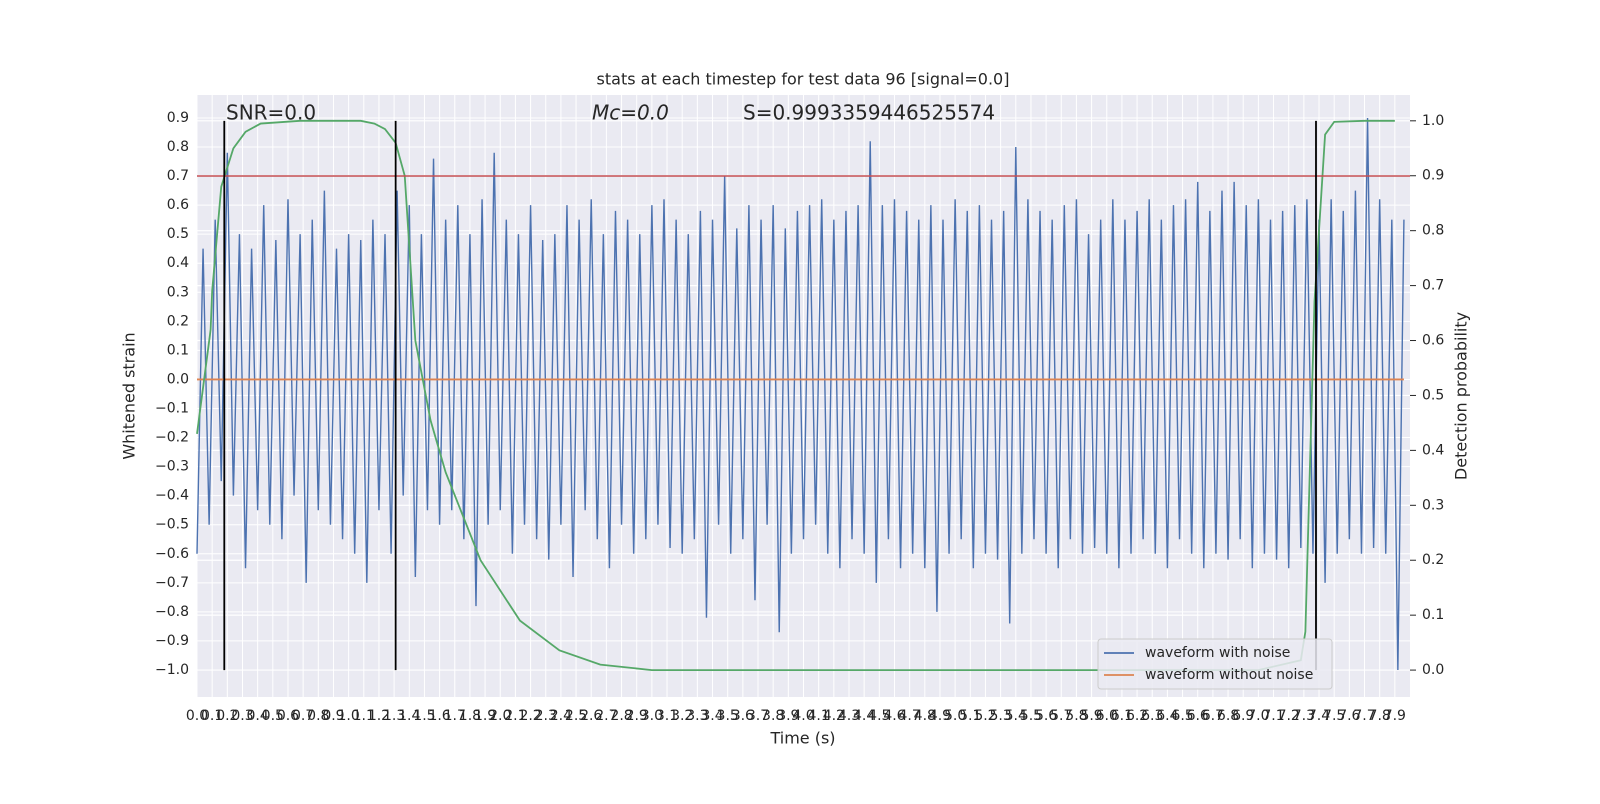 This screenshot has width=1600, height=804. Describe the element at coordinates (1061, 716) in the screenshot. I see `x-tick-label: 5.7` at that location.